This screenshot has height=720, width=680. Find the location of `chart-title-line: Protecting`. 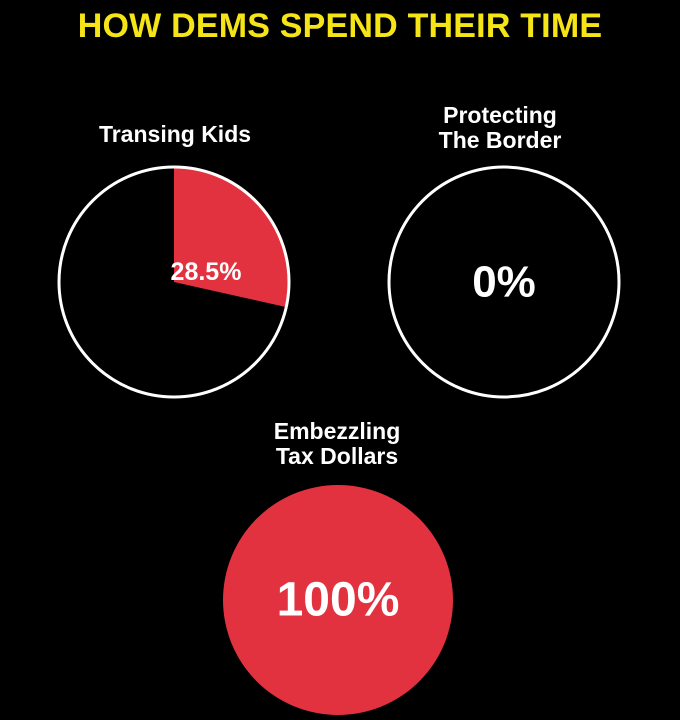

chart-title-line: Protecting is located at coordinates (500, 115).